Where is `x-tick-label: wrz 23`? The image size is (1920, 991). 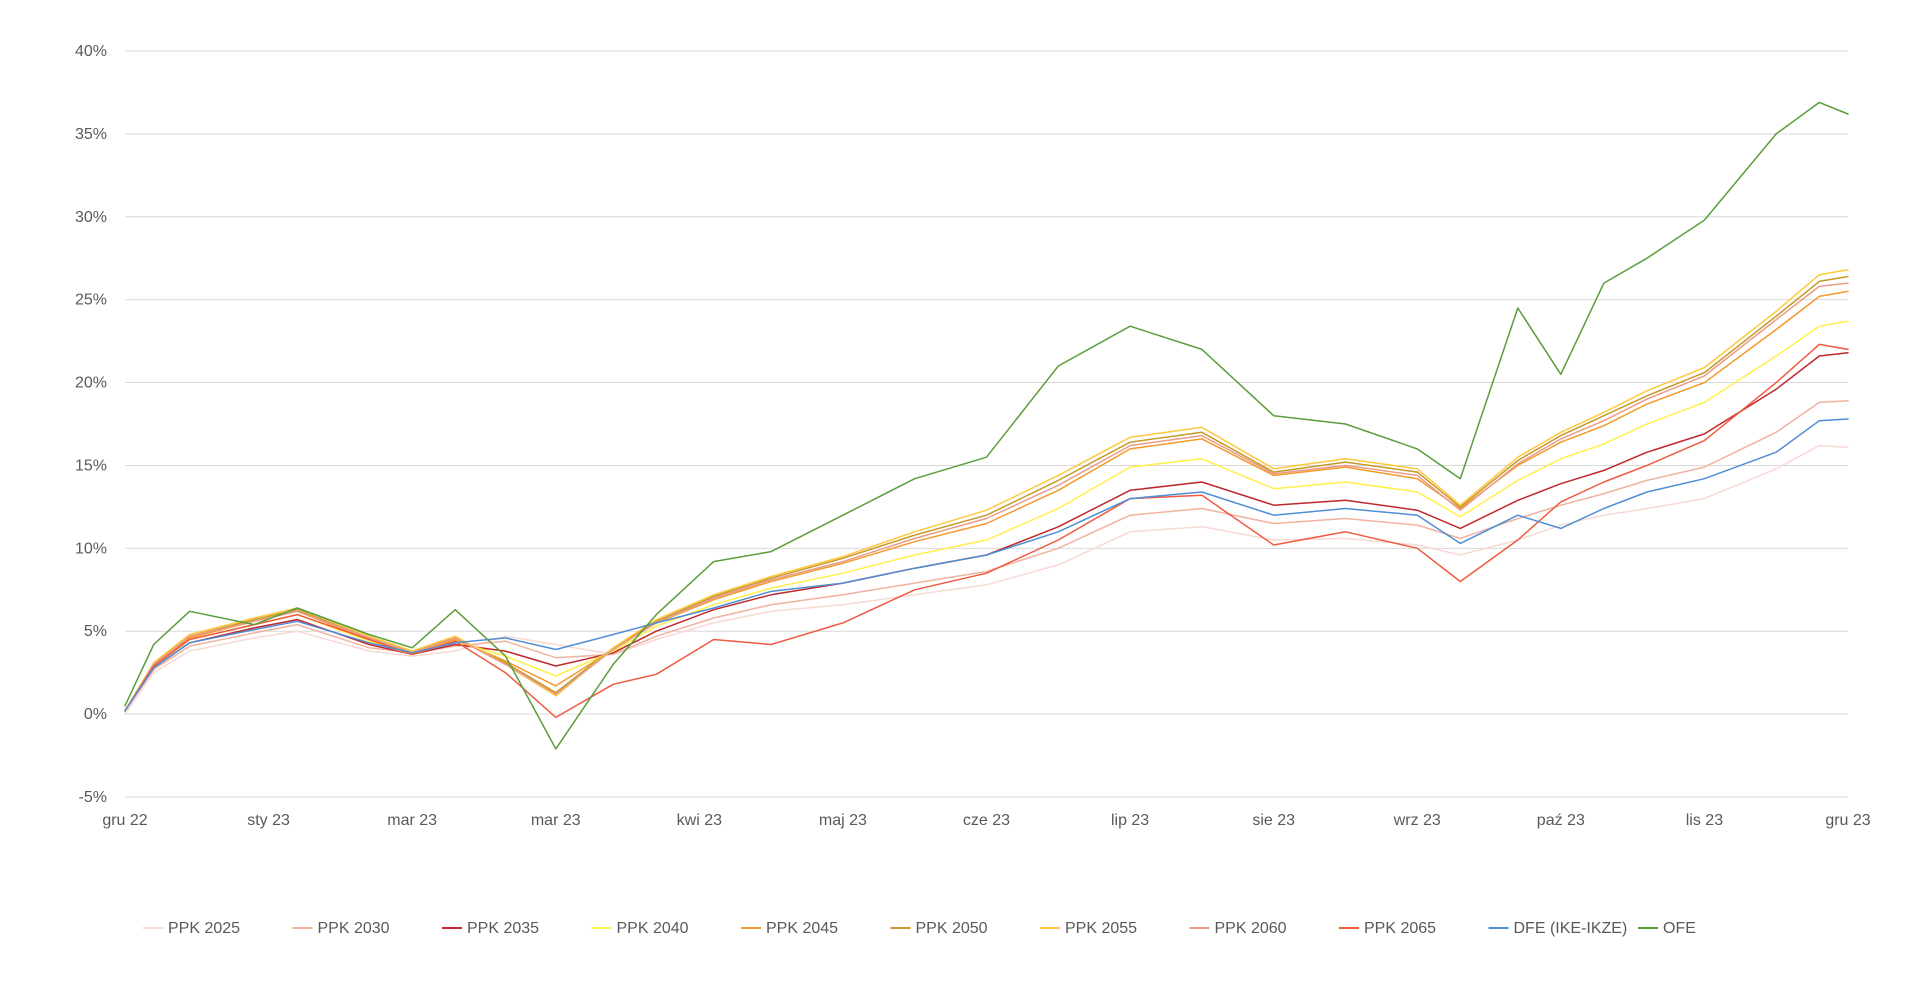
x-tick-label: wrz 23 is located at coordinates (1417, 820).